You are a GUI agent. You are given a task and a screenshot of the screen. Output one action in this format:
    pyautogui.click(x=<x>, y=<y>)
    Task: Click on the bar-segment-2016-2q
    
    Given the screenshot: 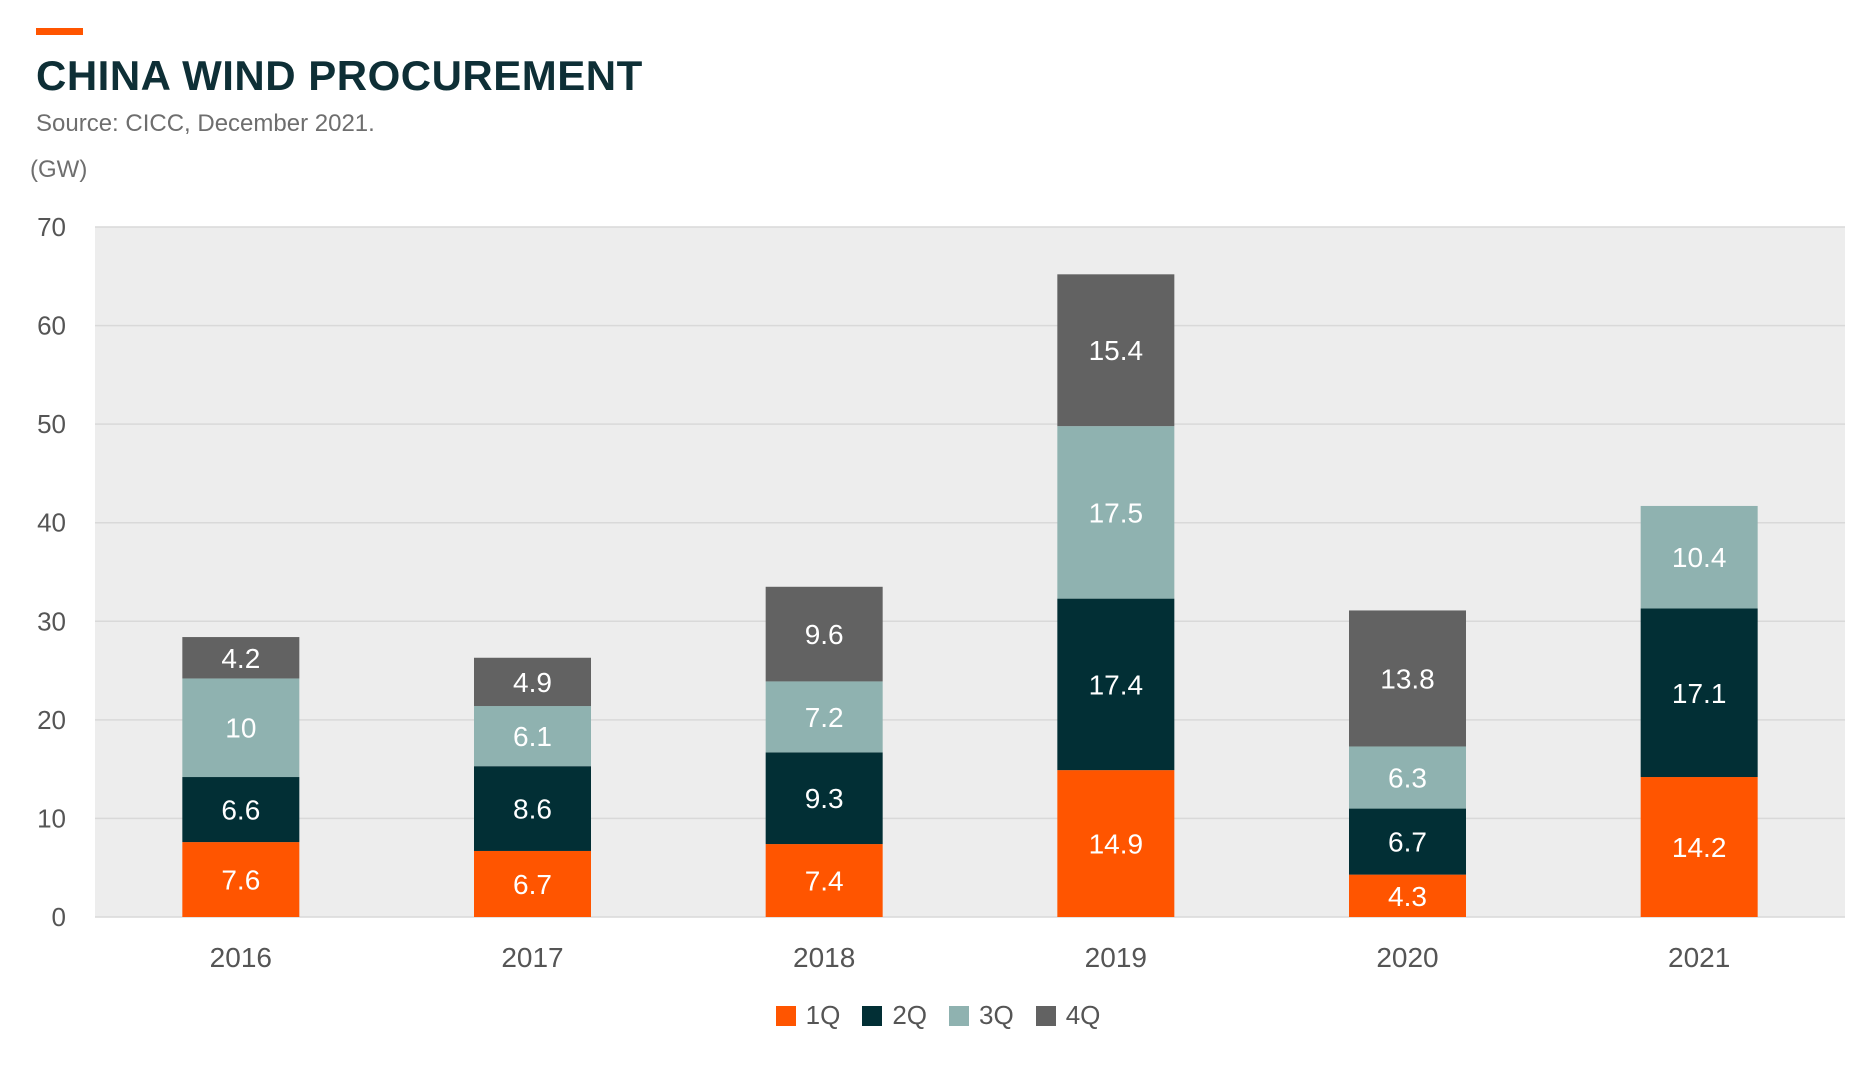 What is the action you would take?
    pyautogui.click(x=241, y=810)
    